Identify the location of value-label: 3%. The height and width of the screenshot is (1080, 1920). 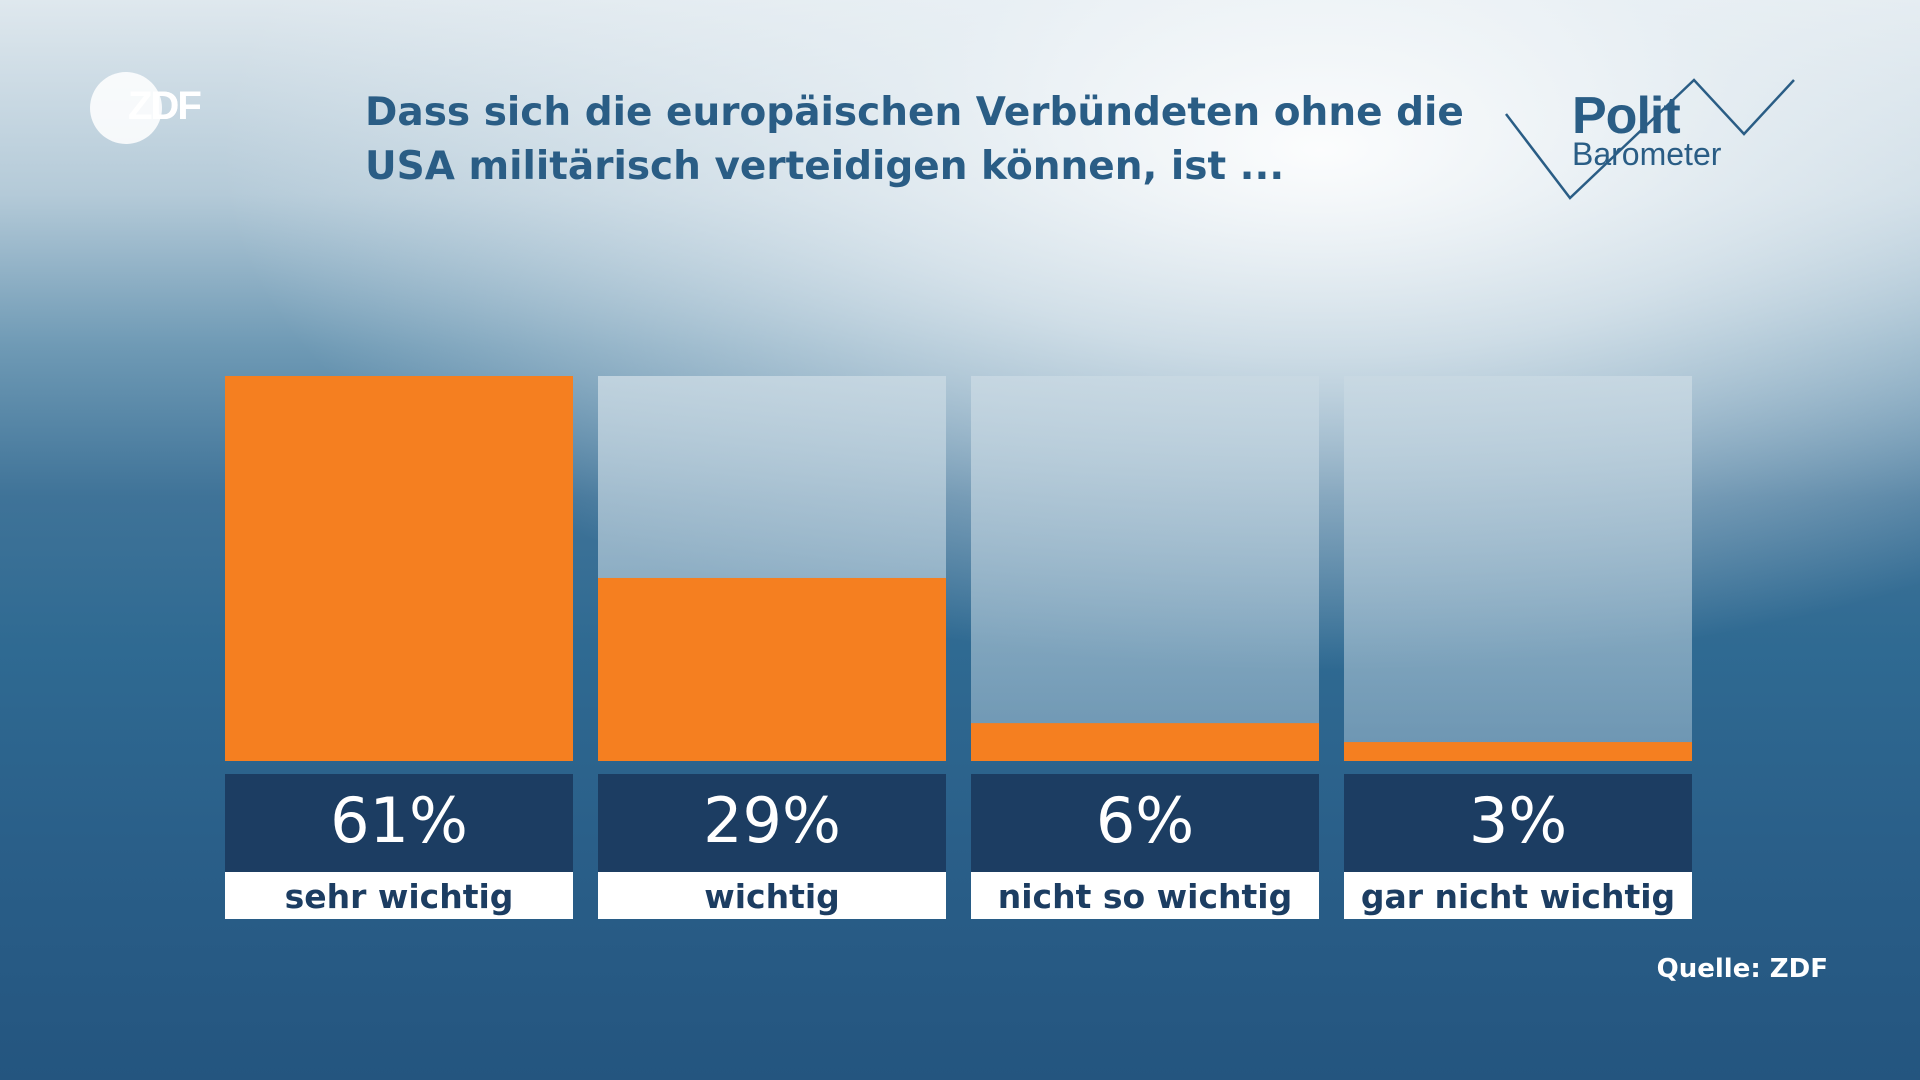
(1518, 820).